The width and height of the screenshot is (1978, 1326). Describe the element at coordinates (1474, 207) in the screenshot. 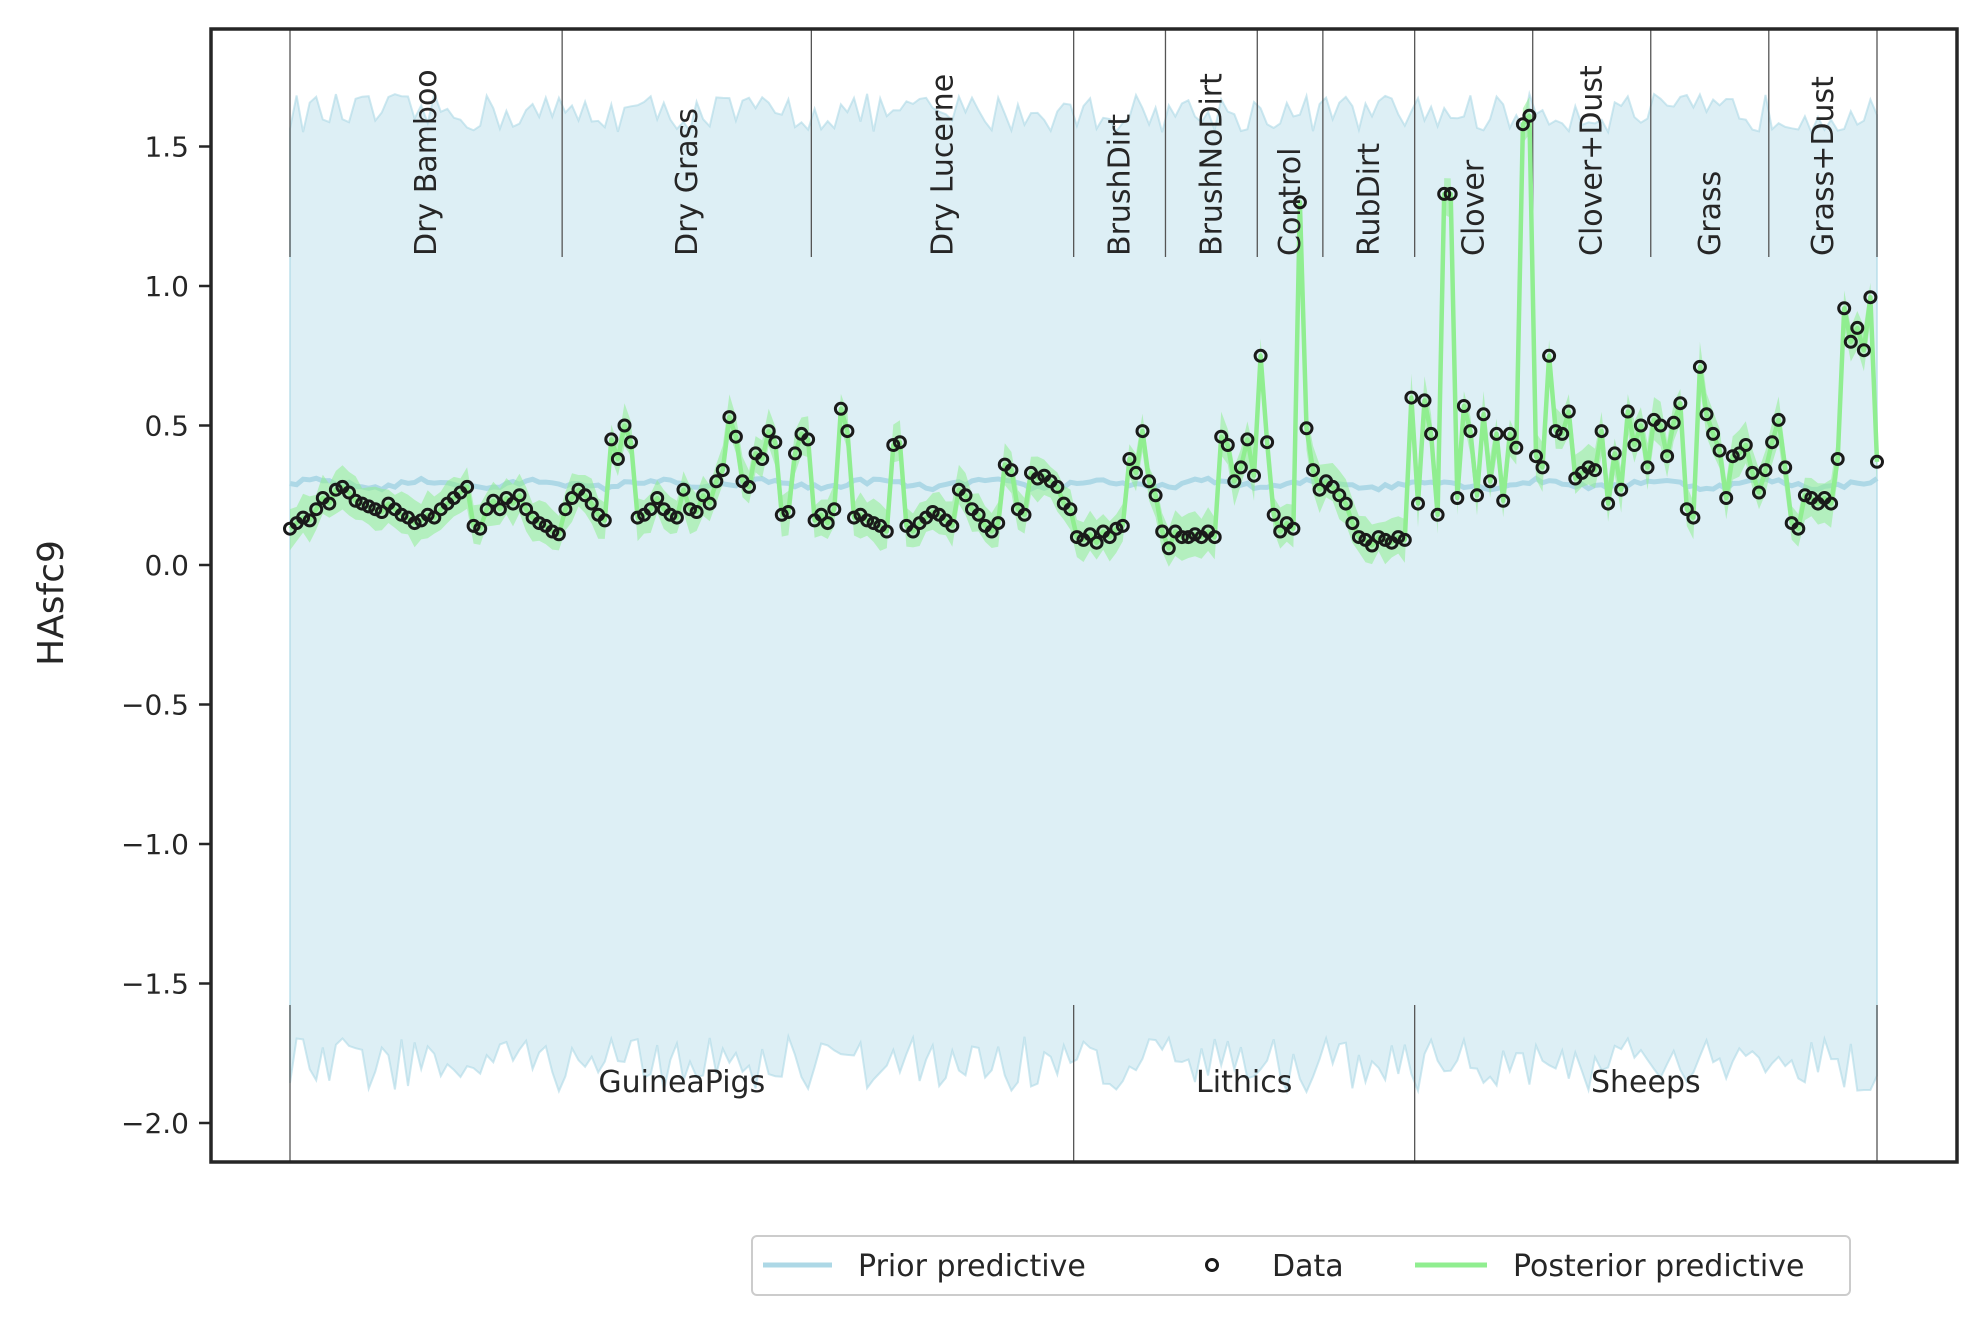

I see `category-label: Clover` at that location.